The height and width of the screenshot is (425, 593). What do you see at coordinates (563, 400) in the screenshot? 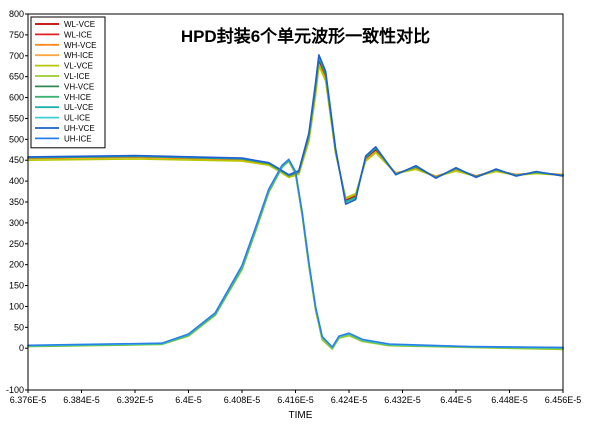
I see `x-tick-label: 6.456E-5` at bounding box center [563, 400].